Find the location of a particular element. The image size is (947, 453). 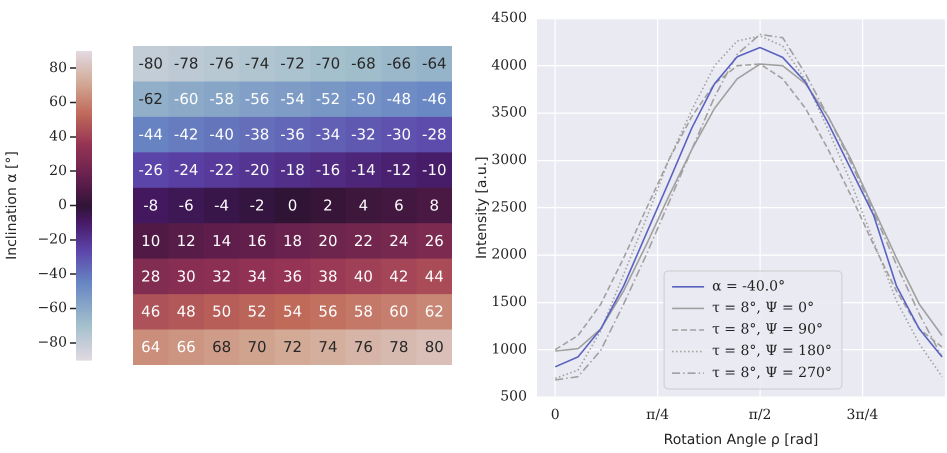

color-bar-label: 80 is located at coordinates (58, 68).